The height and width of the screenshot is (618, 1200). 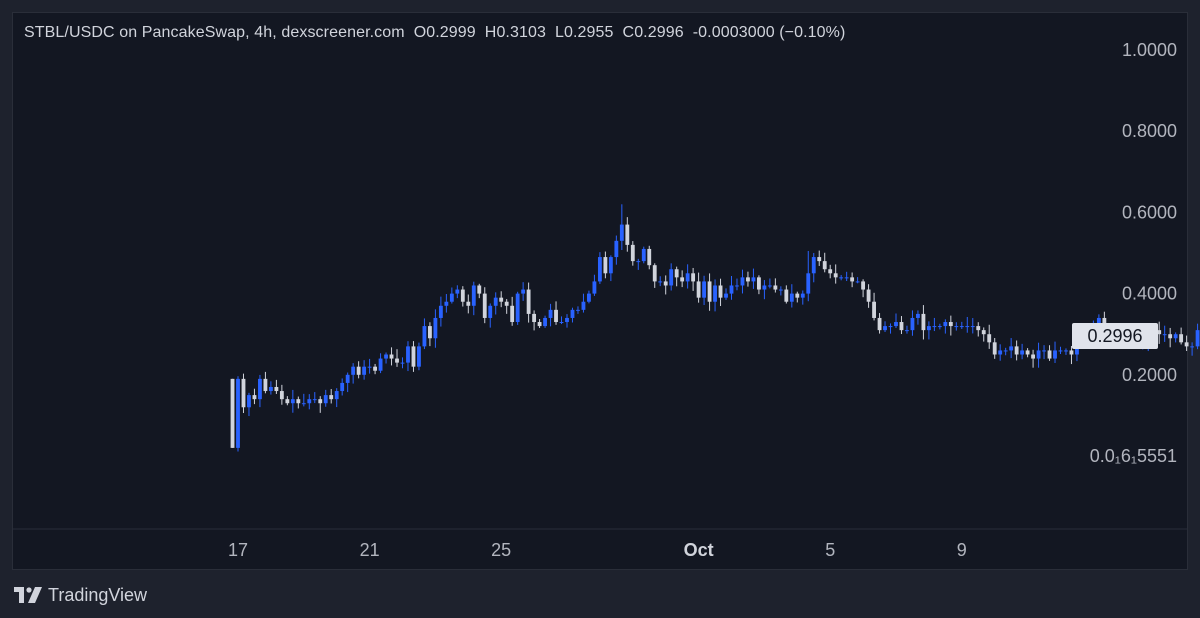 What do you see at coordinates (1133, 253) in the screenshot?
I see `y-axis: 1.0000 0.8000 0.6000 0.4000 0.2000 0.0₁6₁5551` at bounding box center [1133, 253].